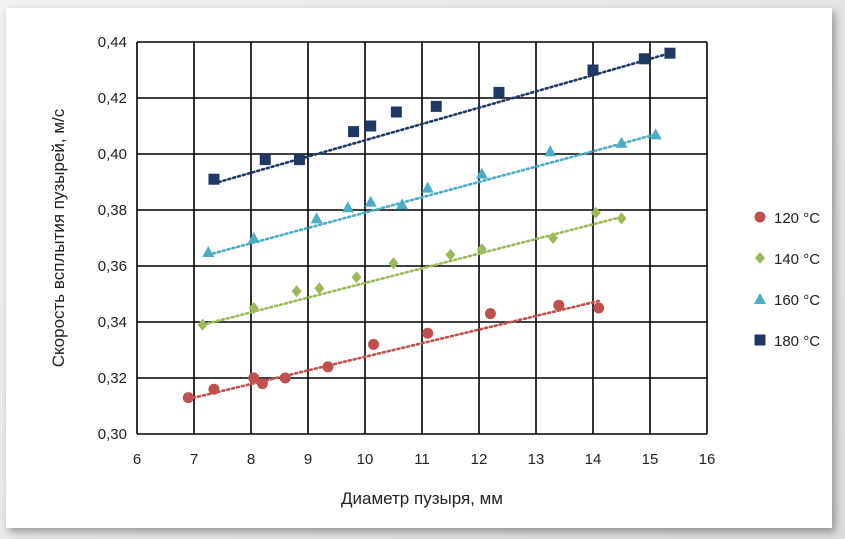 The image size is (845, 539). What do you see at coordinates (479, 459) in the screenshot?
I see `x-tick-label: 12` at bounding box center [479, 459].